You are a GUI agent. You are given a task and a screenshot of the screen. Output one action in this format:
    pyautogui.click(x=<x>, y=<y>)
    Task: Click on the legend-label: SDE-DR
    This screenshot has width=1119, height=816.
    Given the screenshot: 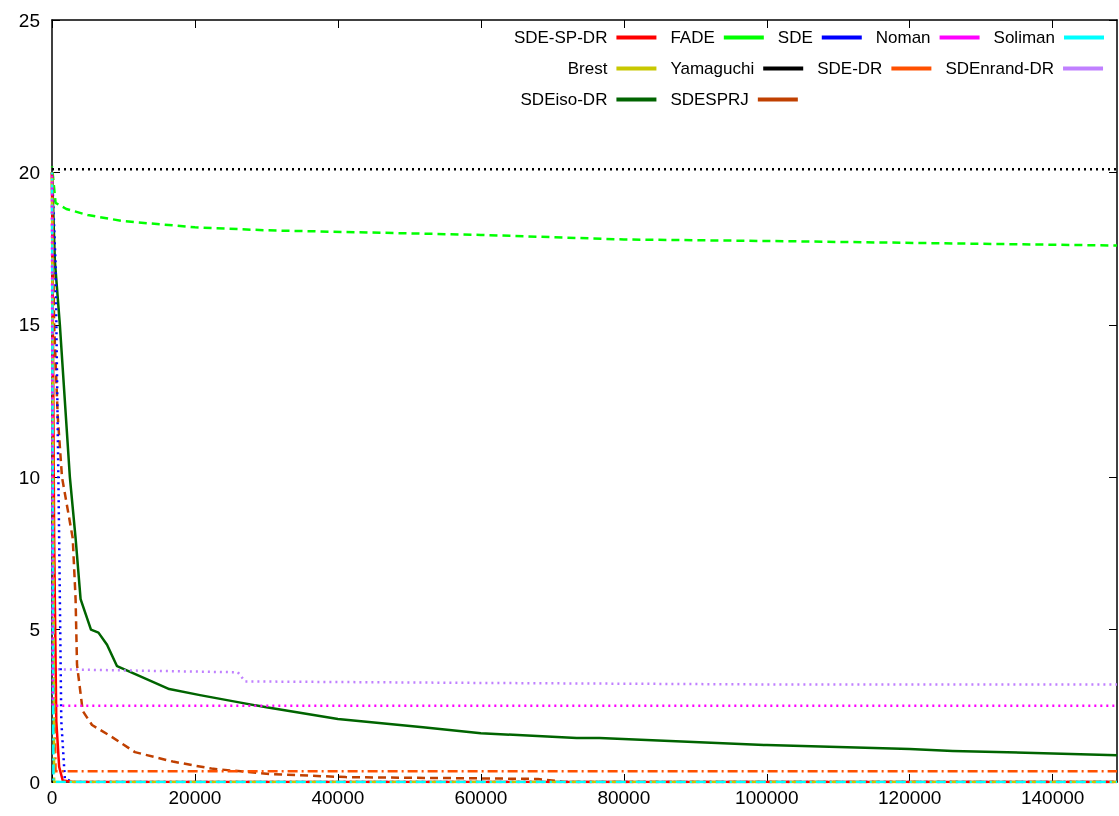 What is the action you would take?
    pyautogui.click(x=850, y=68)
    